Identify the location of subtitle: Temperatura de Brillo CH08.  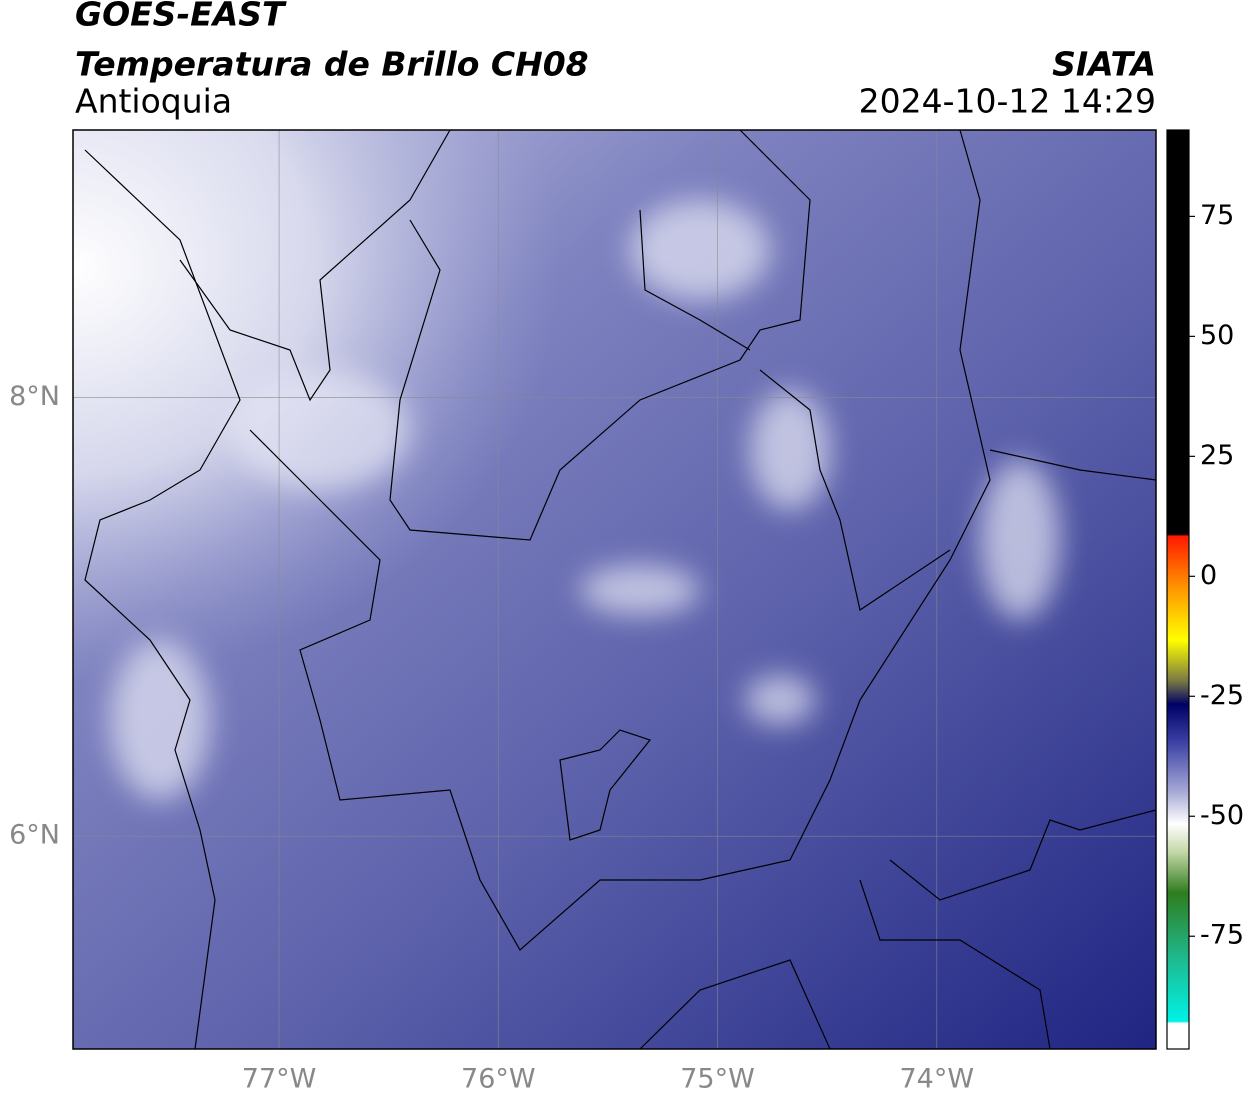
(332, 64).